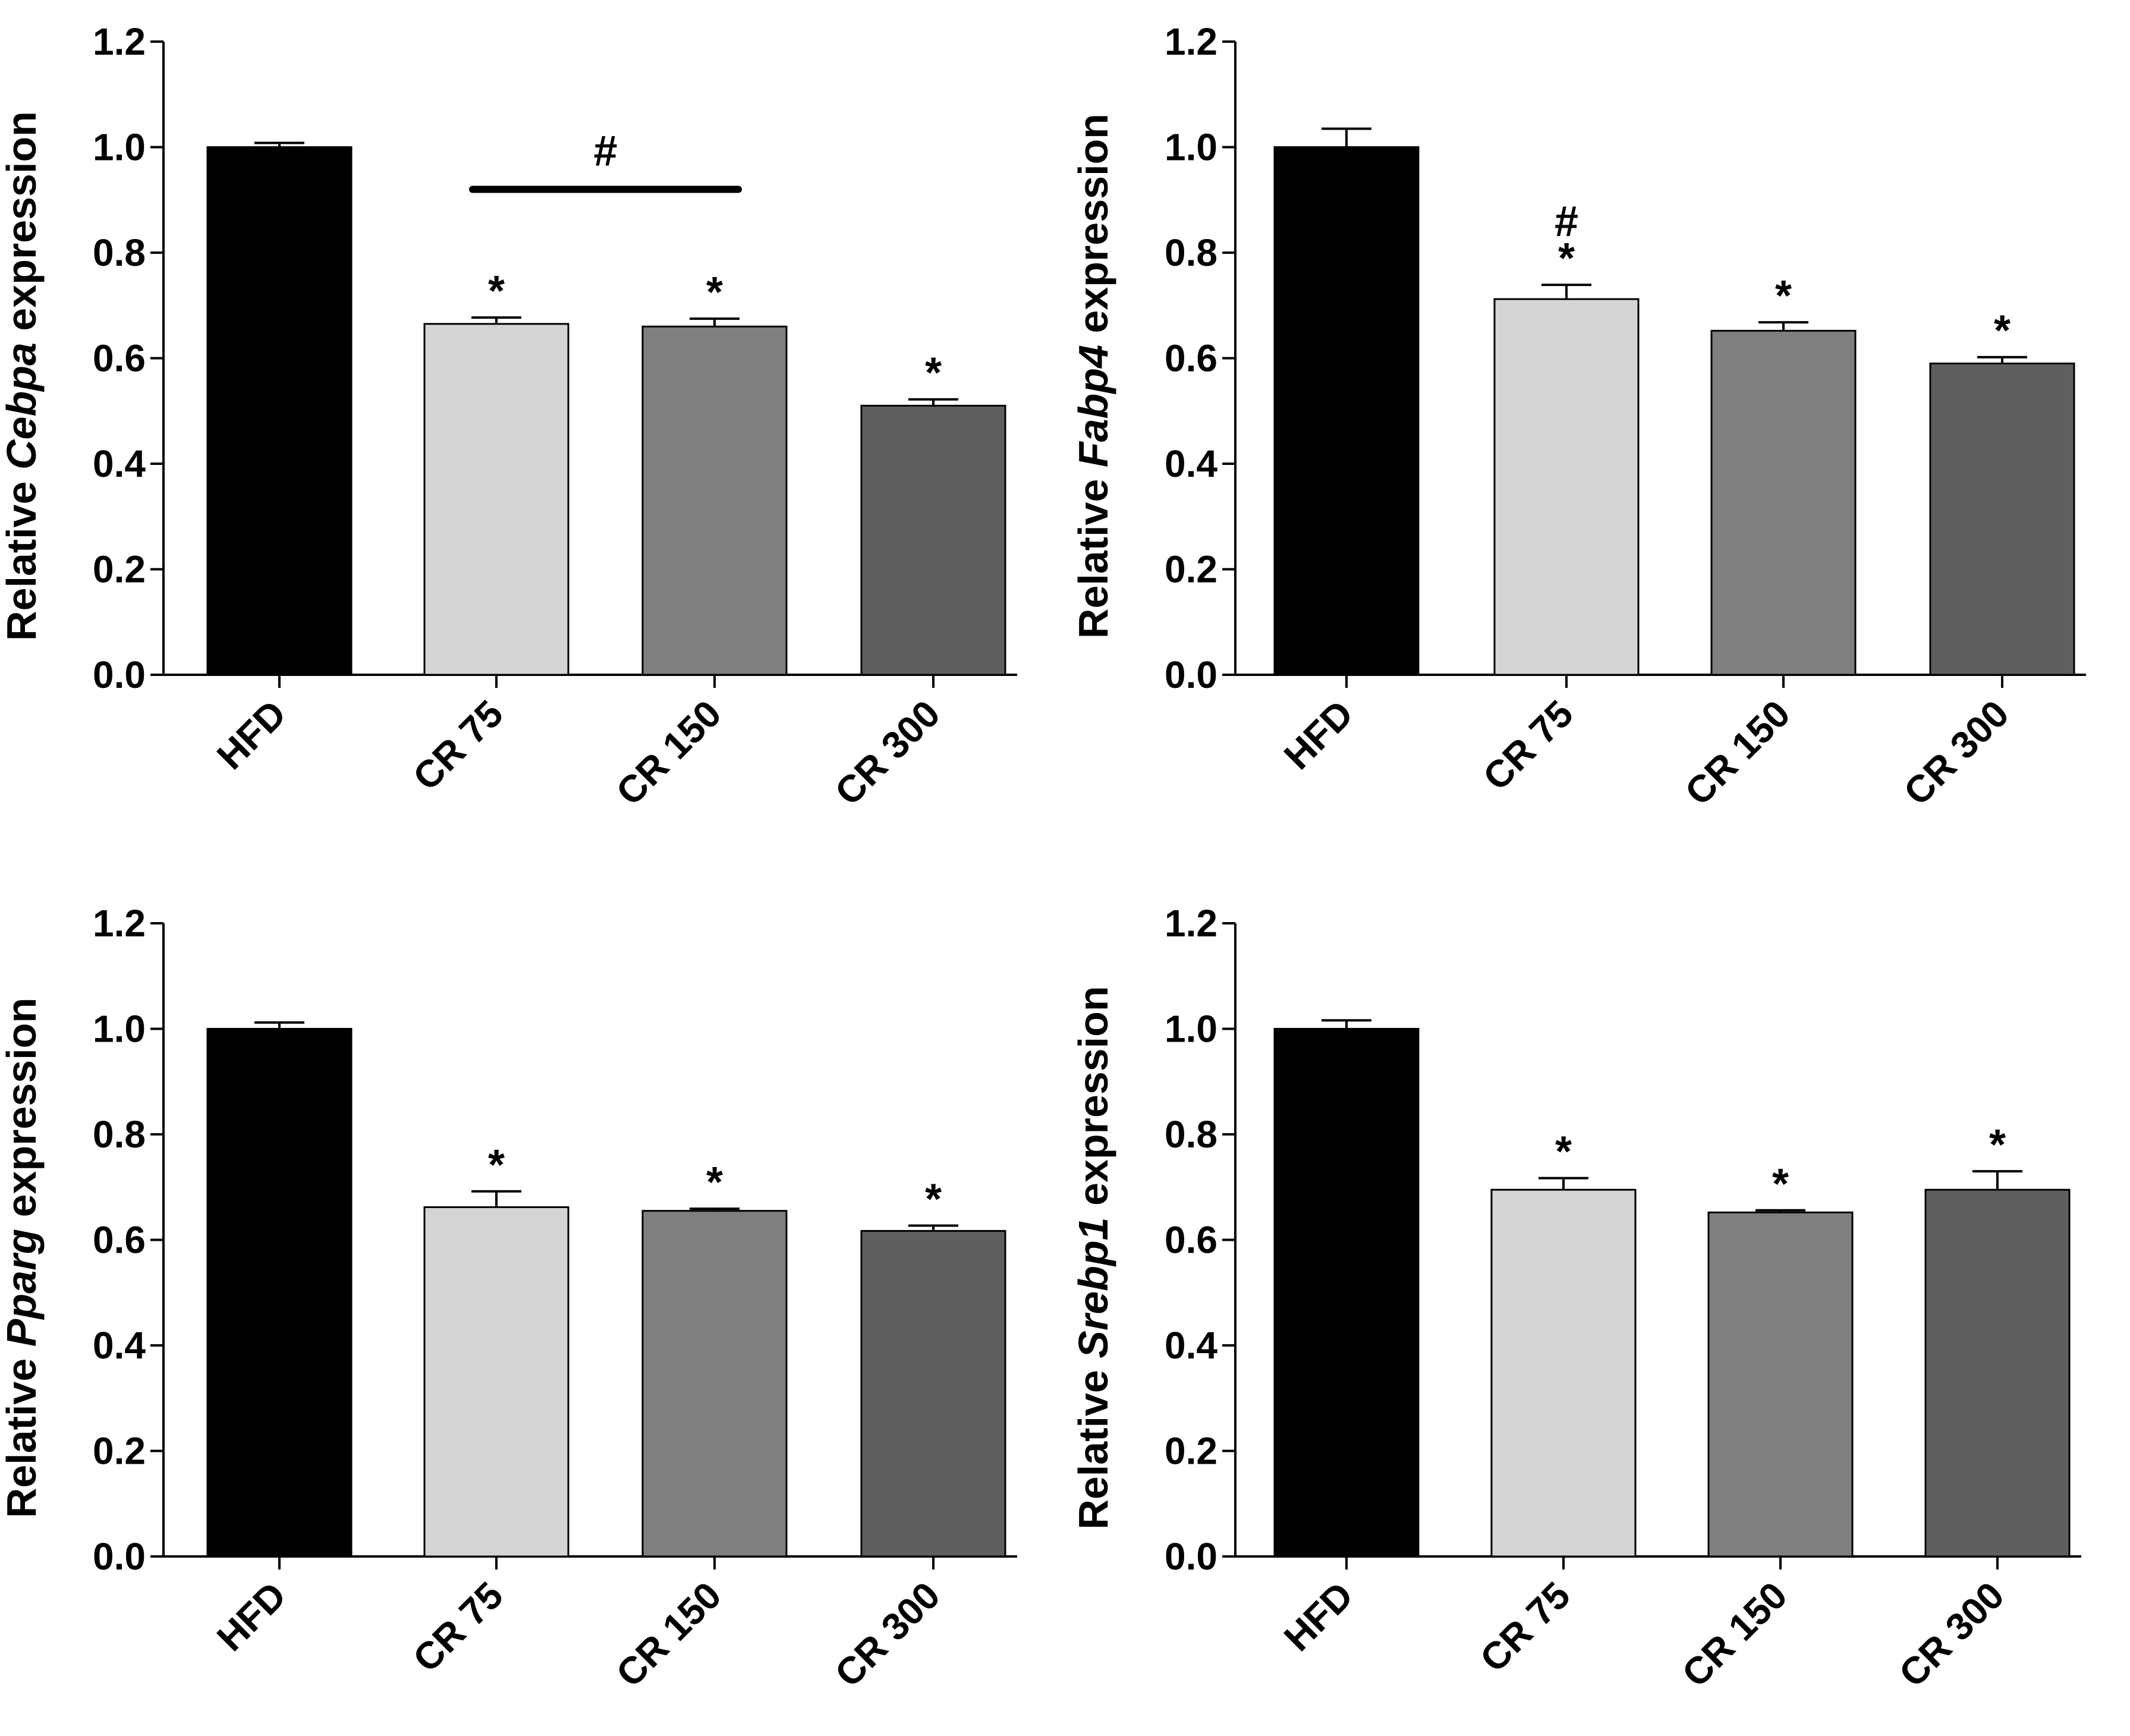  Describe the element at coordinates (605, 151) in the screenshot. I see `significance-bracket-label: #` at that location.